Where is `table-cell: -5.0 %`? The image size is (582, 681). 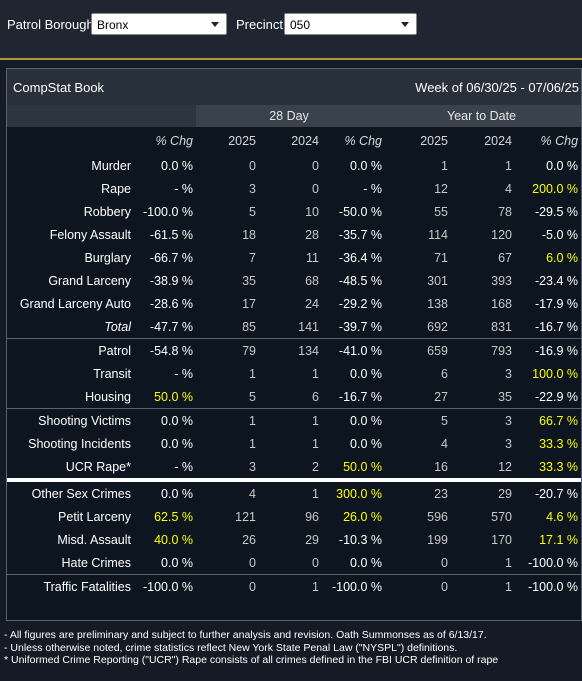
table-cell: -5.0 % is located at coordinates (560, 234).